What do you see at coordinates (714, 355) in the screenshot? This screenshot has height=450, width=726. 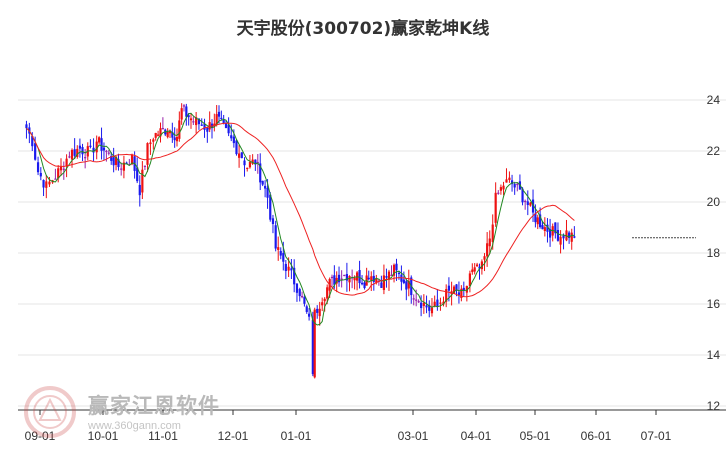 I see `y-tick-label: 14` at bounding box center [714, 355].